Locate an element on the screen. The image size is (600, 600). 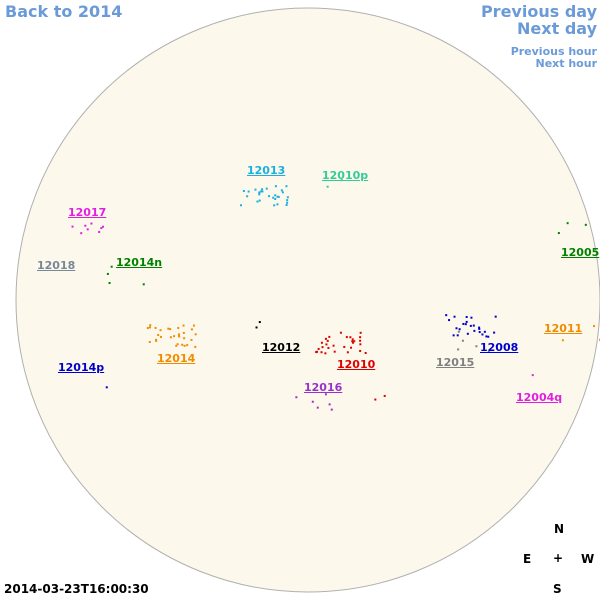
region-label: 12016 is located at coordinates (323, 387).